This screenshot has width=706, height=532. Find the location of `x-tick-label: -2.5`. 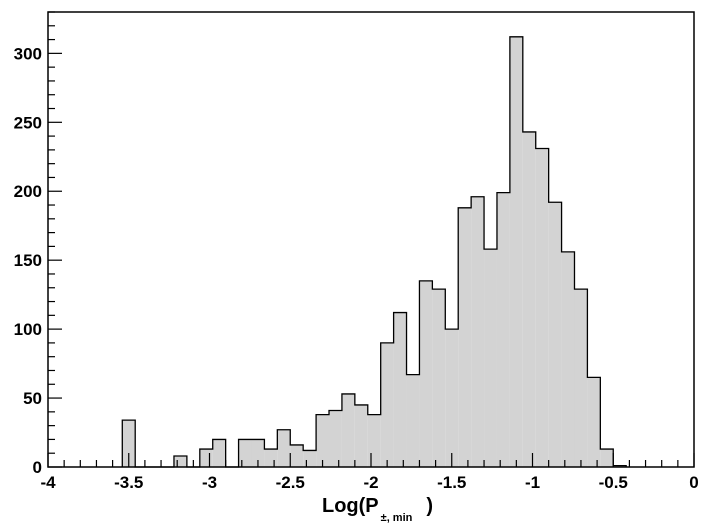

x-tick-label: -2.5 is located at coordinates (290, 482).